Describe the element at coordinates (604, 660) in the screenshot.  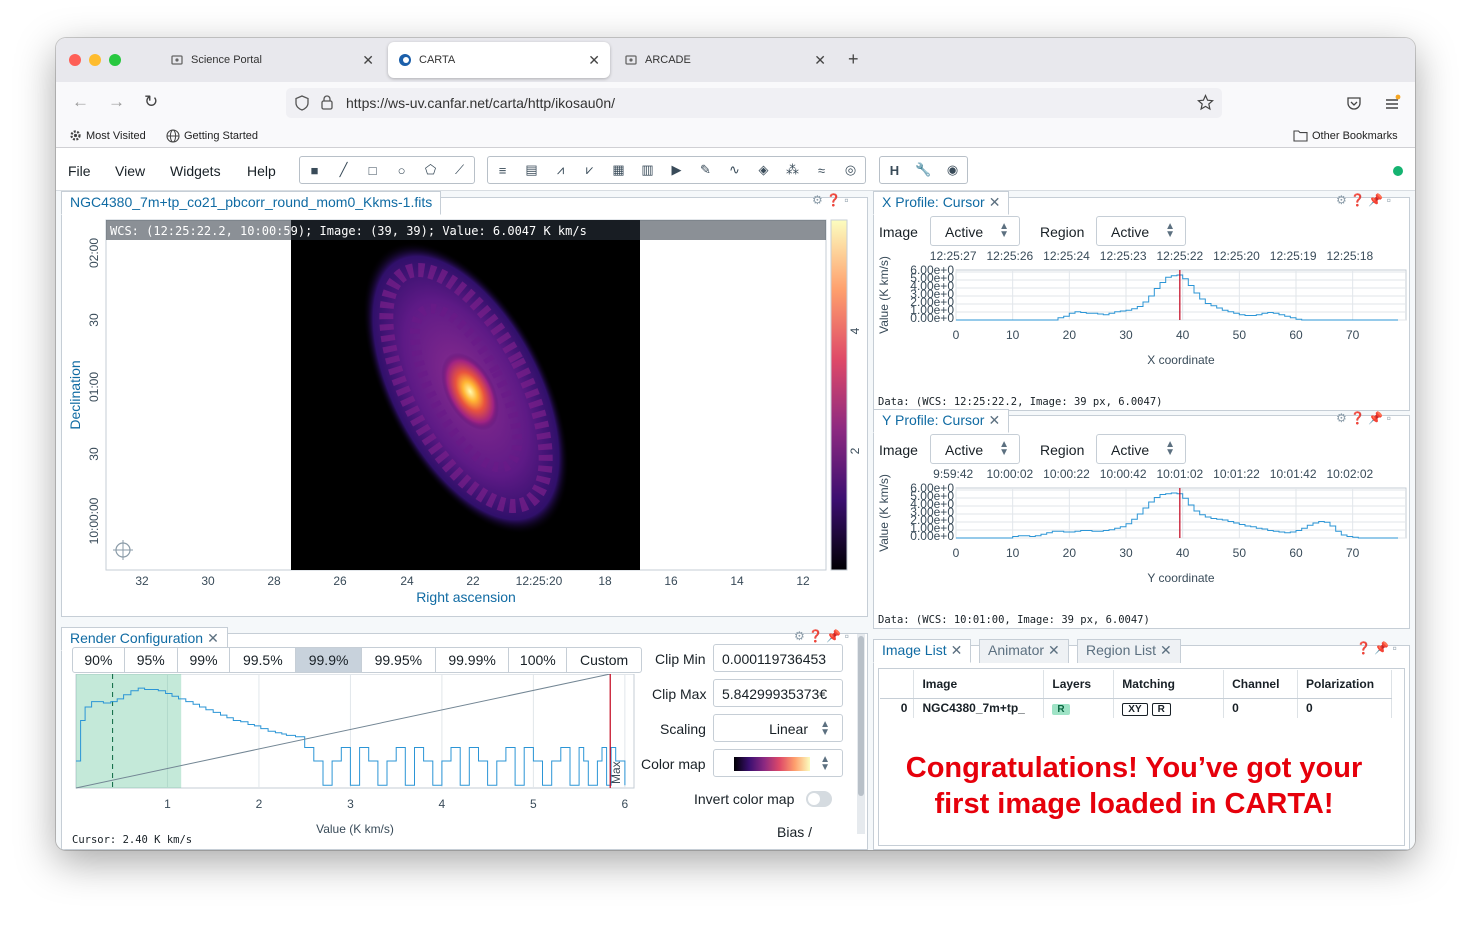
I see `percentile-custom-button: Custom` at that location.